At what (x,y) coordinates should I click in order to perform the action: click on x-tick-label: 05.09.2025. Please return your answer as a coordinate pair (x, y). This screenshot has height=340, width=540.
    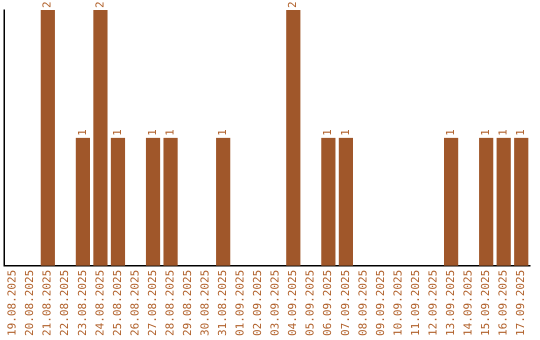
    Looking at the image, I should click on (310, 303).